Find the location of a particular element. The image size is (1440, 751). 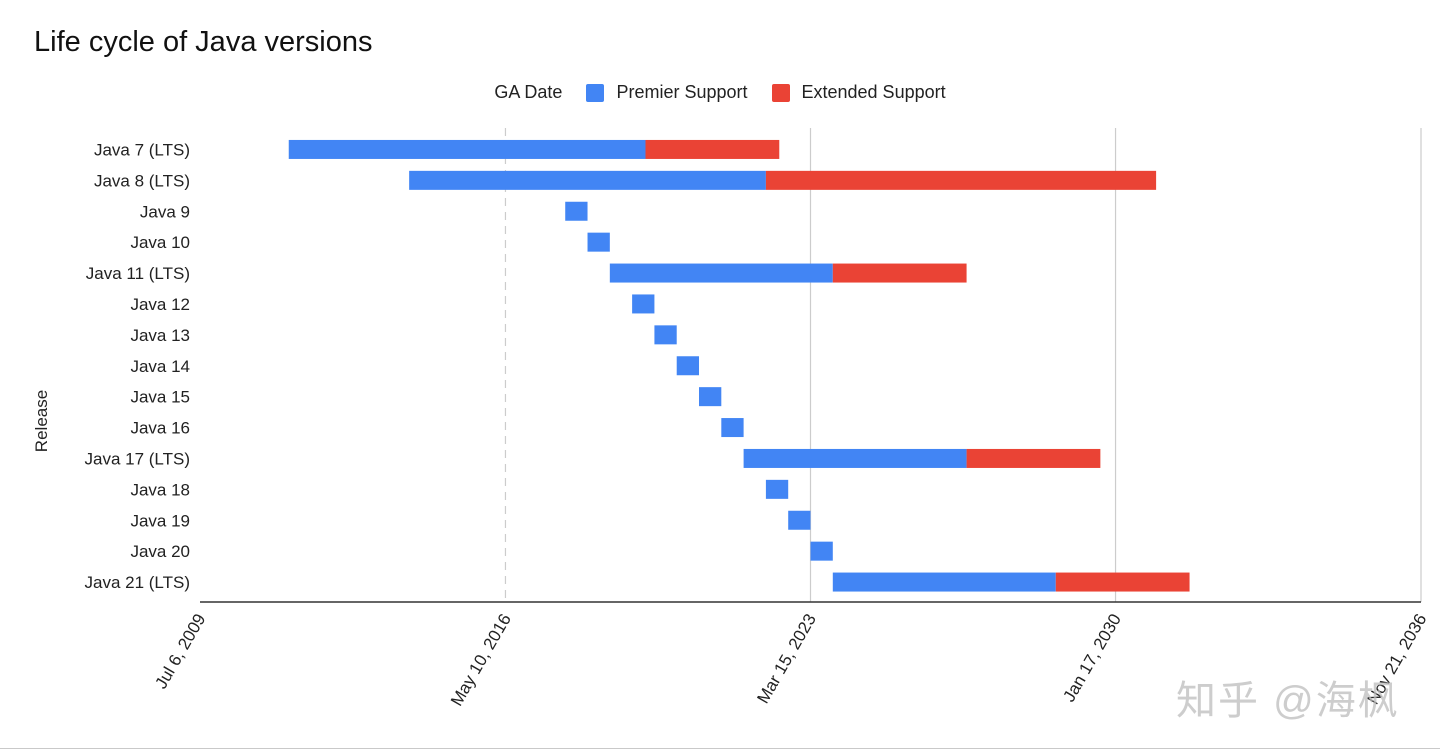

x-tick-label: Mar 15, 2023 is located at coordinates (786, 659).